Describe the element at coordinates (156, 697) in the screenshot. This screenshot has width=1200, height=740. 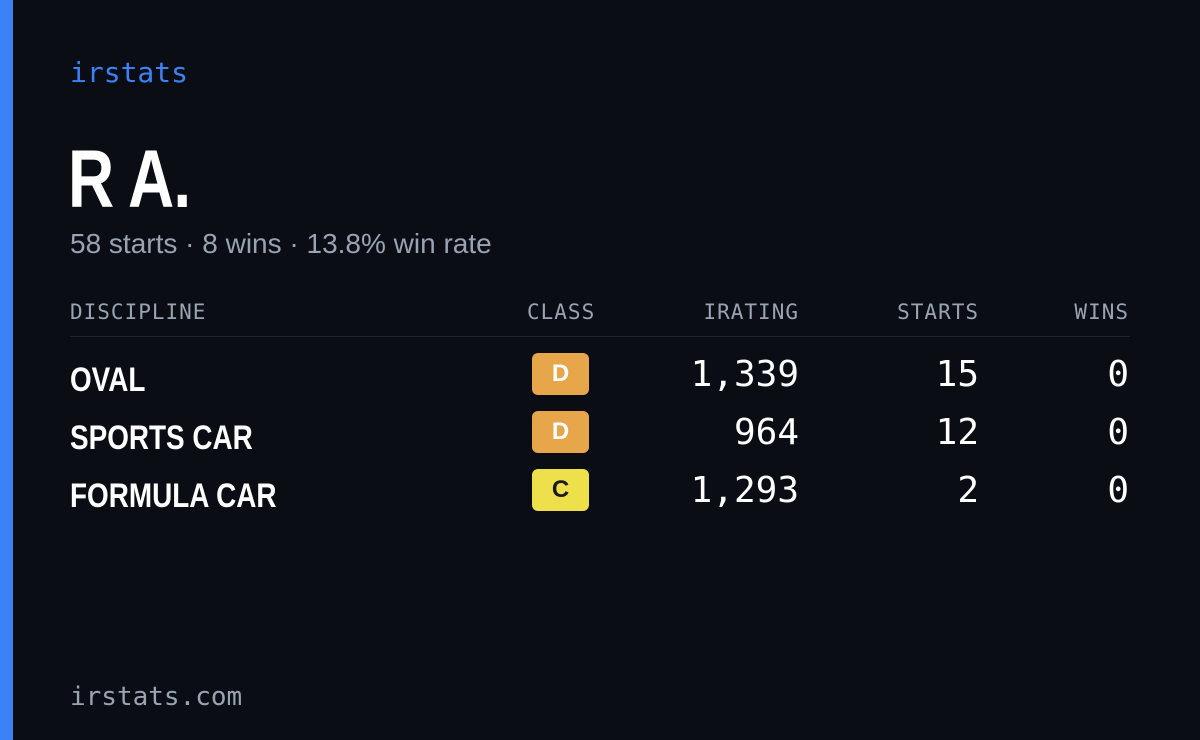
I see `footer-url: irstats.com` at that location.